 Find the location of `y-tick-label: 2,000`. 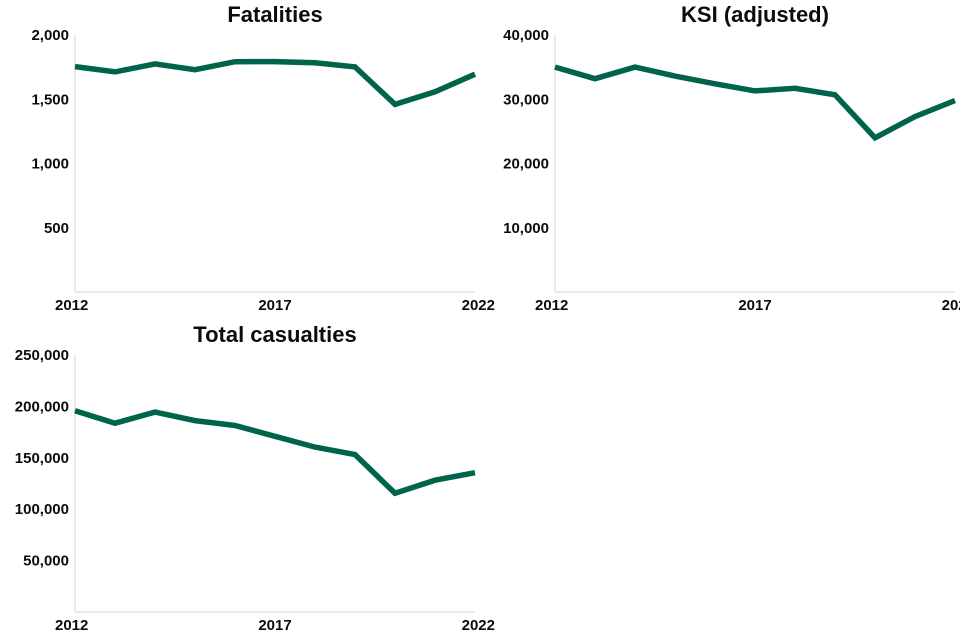

y-tick-label: 2,000 is located at coordinates (50, 35).